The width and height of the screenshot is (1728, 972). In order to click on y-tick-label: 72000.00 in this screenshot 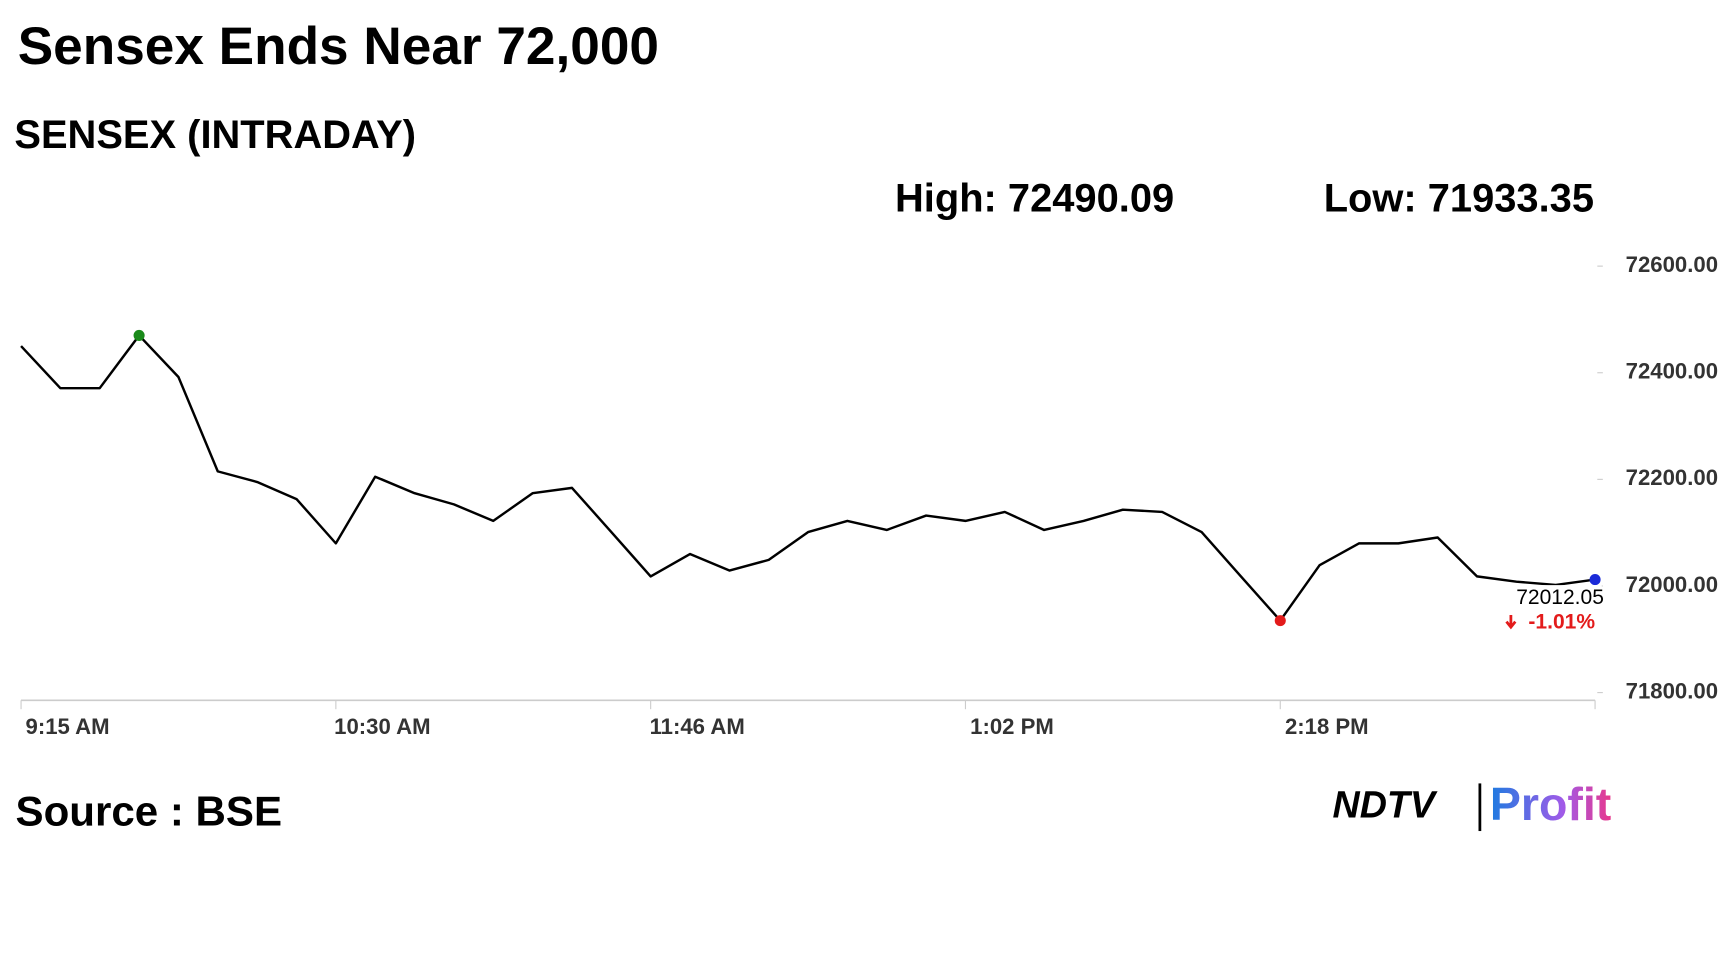, I will do `click(1672, 584)`.